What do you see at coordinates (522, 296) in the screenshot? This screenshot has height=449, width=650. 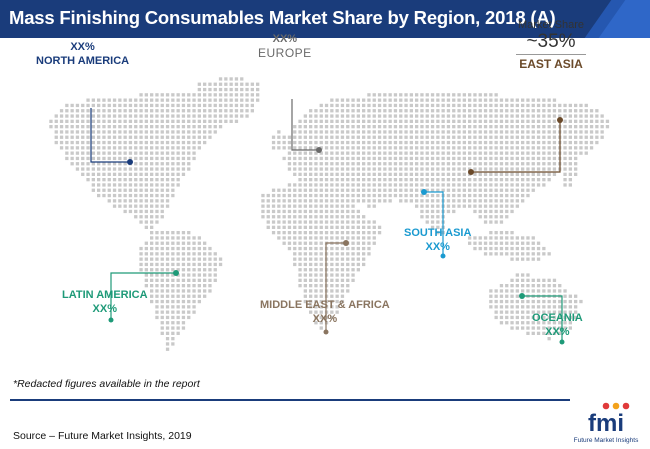 I see `oceania-marker` at bounding box center [522, 296].